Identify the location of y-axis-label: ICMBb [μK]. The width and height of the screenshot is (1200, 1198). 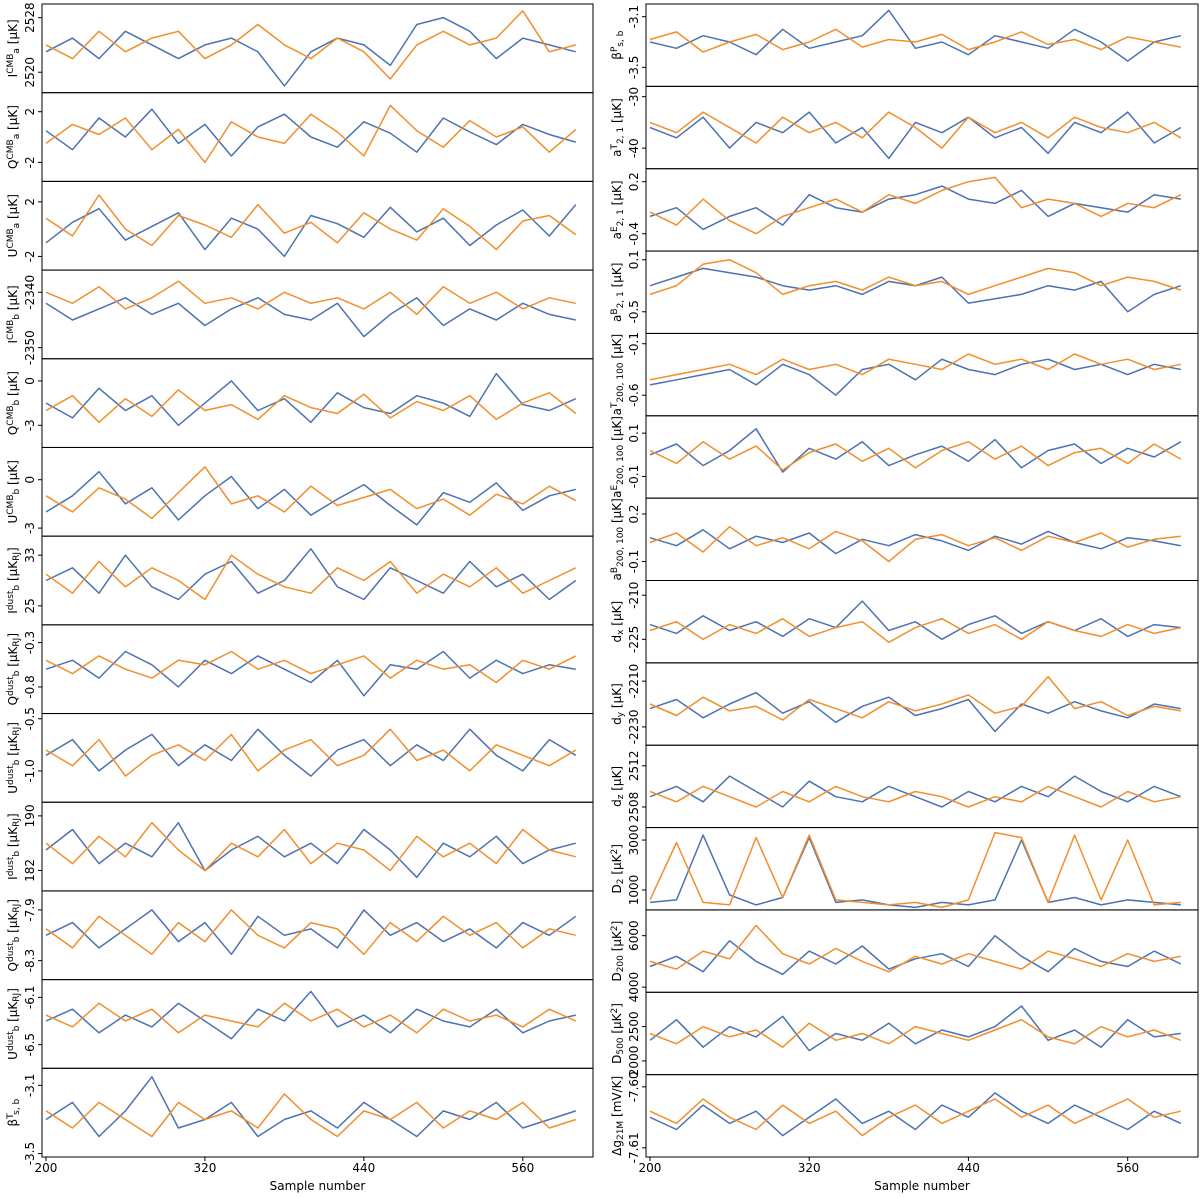
(14, 314).